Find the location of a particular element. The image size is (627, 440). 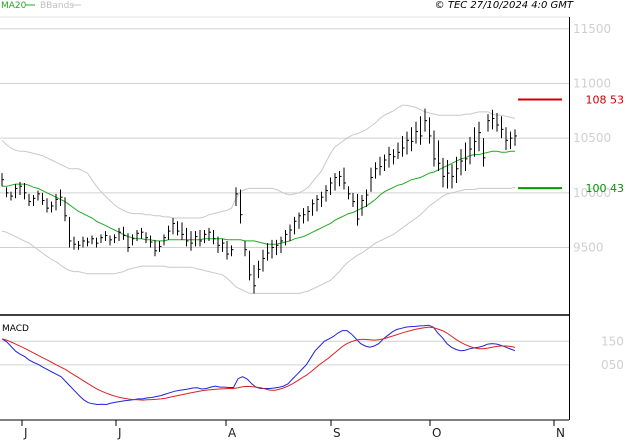

price-y-tick-3: 10000 is located at coordinates (592, 193).